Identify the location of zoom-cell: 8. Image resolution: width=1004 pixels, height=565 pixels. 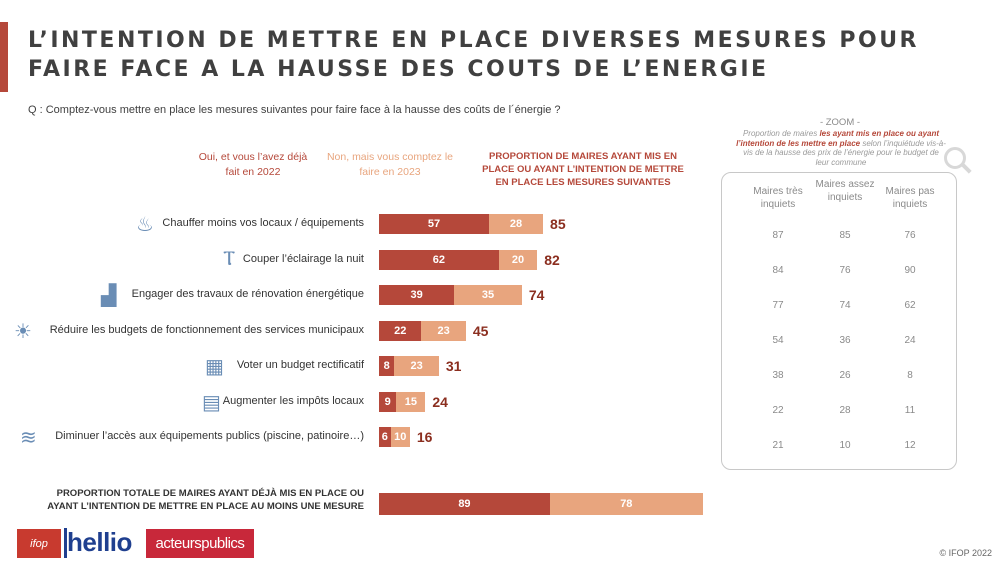
(910, 375).